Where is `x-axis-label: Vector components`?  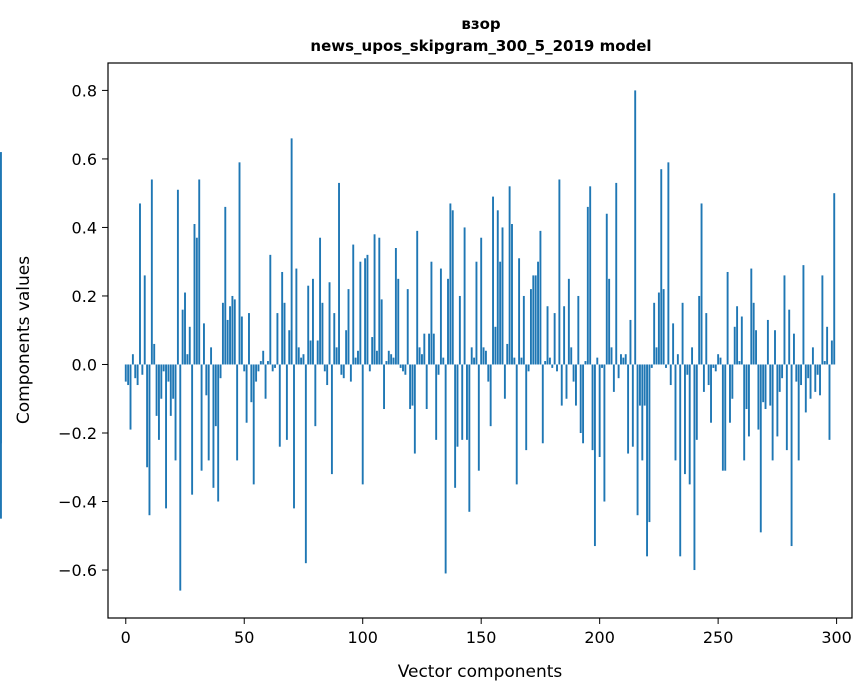 x-axis-label: Vector components is located at coordinates (480, 672).